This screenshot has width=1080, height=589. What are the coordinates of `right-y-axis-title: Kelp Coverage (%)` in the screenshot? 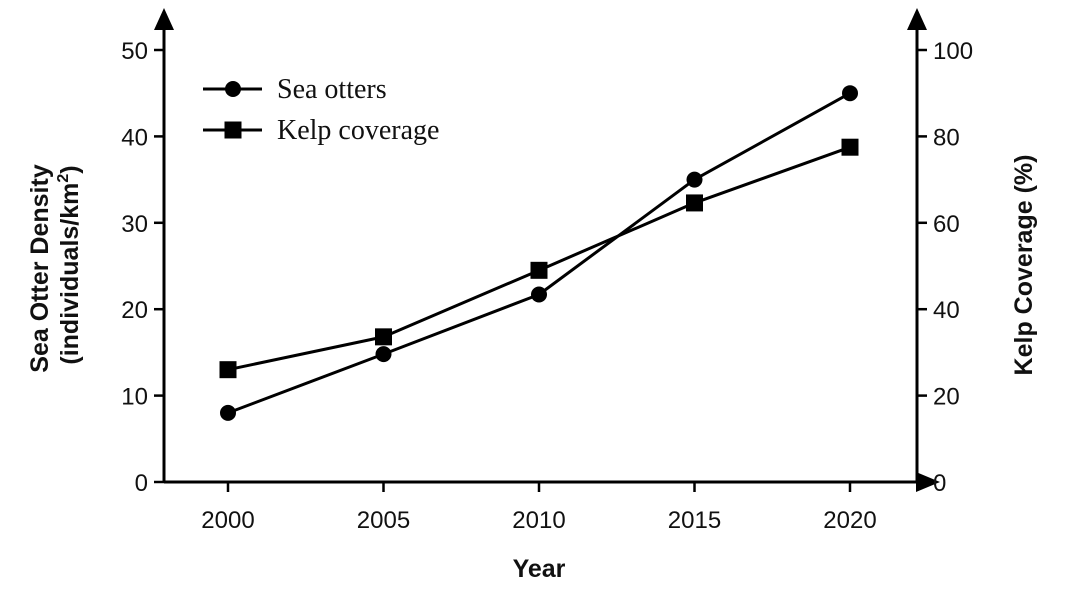 It's located at (1024, 265).